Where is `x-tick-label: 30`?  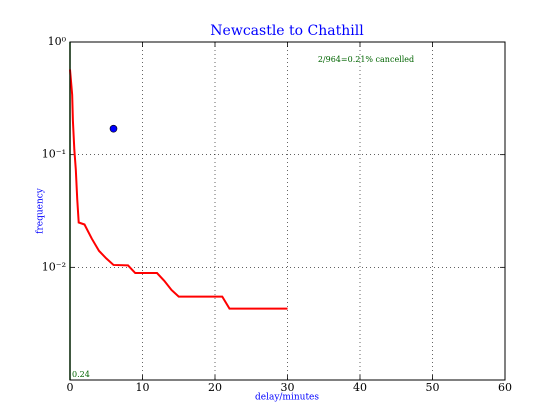 x-tick-label: 30 is located at coordinates (288, 387).